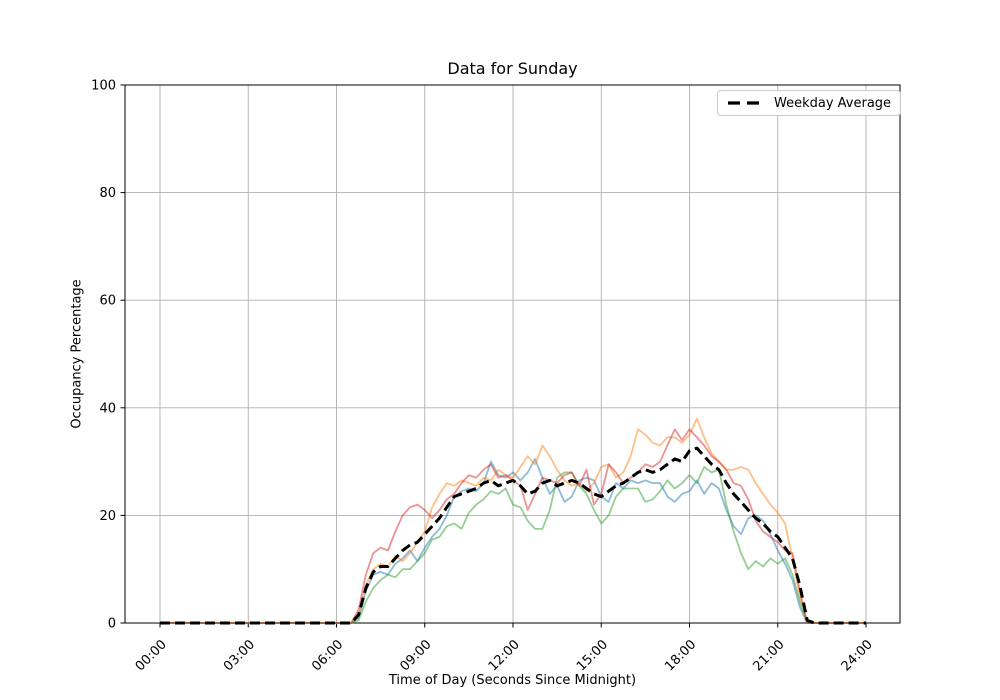 This screenshot has height=700, width=1000. What do you see at coordinates (327, 655) in the screenshot?
I see `x-tick-label: 06:00` at bounding box center [327, 655].